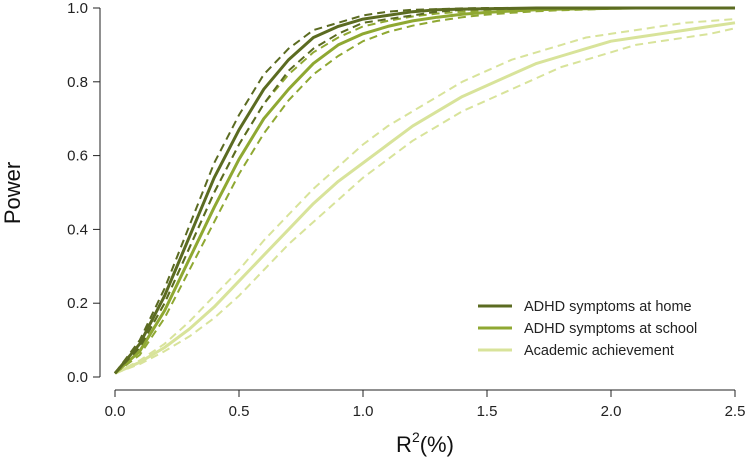  I want to click on x-axis: 0.0 0.5 1.0 1.5 2.0 2.5, so click(425, 404).